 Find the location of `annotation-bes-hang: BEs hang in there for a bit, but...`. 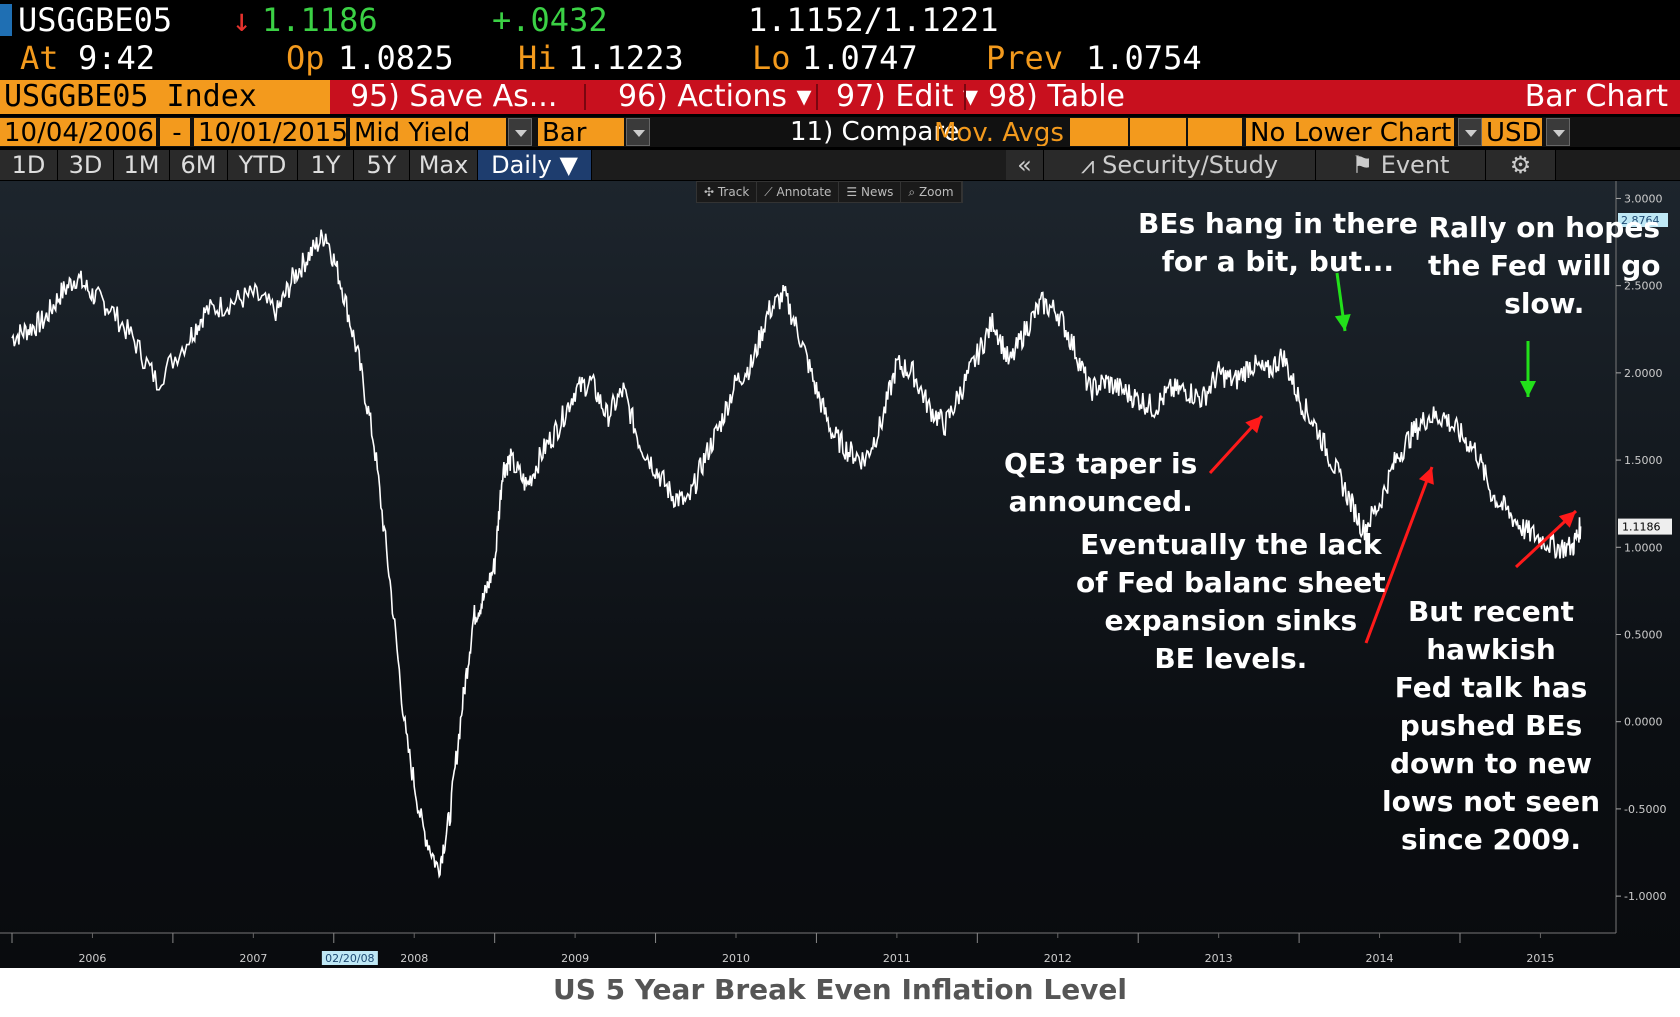

annotation-bes-hang: BEs hang in there for a bit, but... is located at coordinates (1278, 243).